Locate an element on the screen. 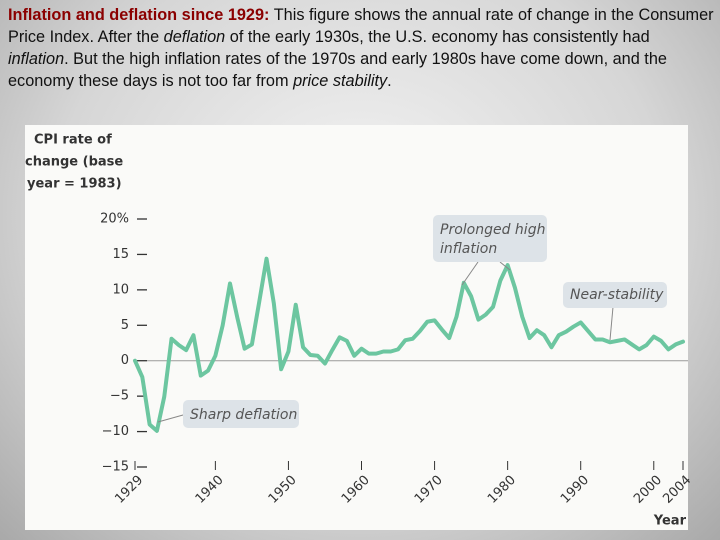  y-axis-label: year = 1983) is located at coordinates (74, 184).